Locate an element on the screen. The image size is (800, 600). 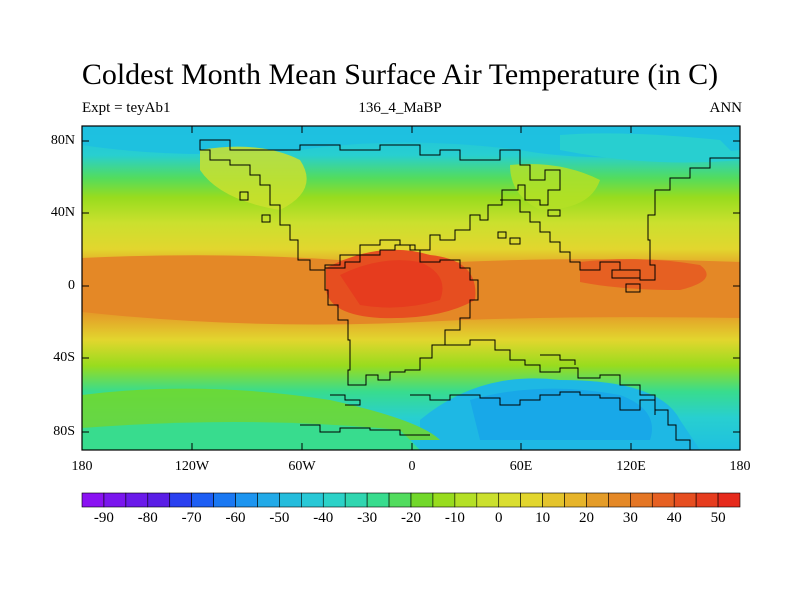
colorbar-label: -30 is located at coordinates (367, 518).